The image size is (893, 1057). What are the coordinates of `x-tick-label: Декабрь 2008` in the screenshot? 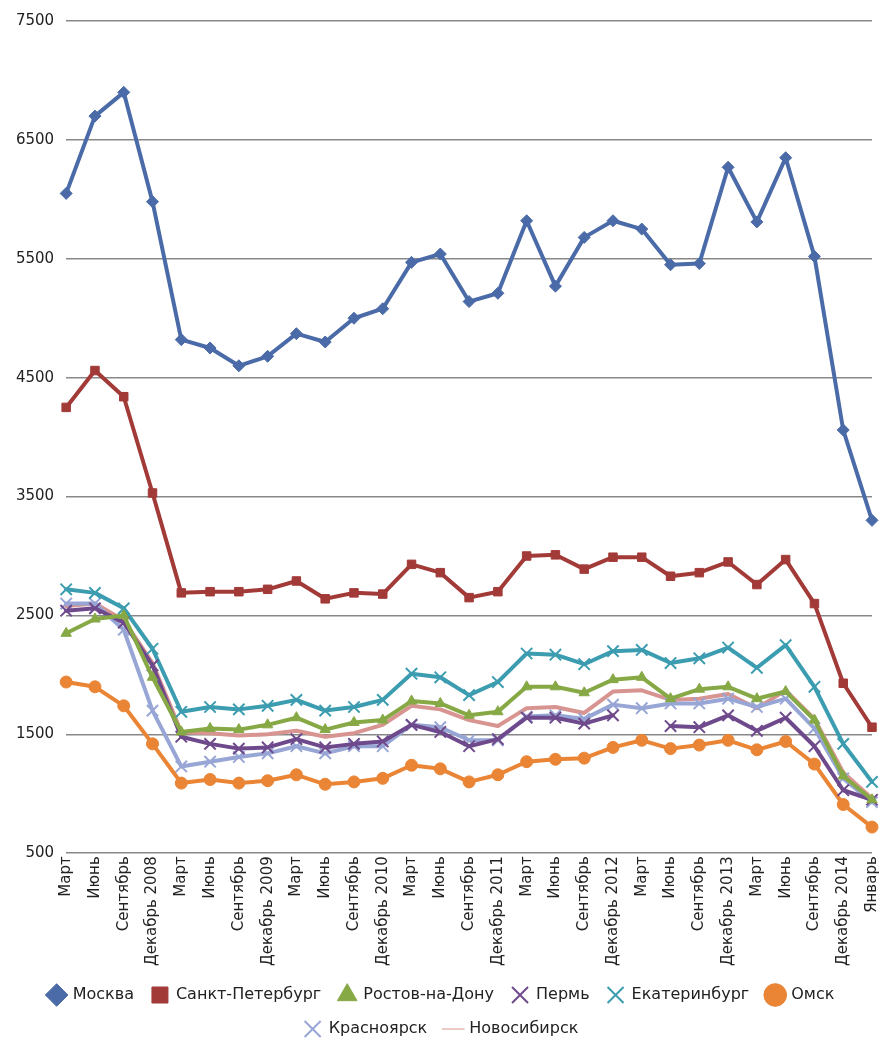 It's located at (151, 911).